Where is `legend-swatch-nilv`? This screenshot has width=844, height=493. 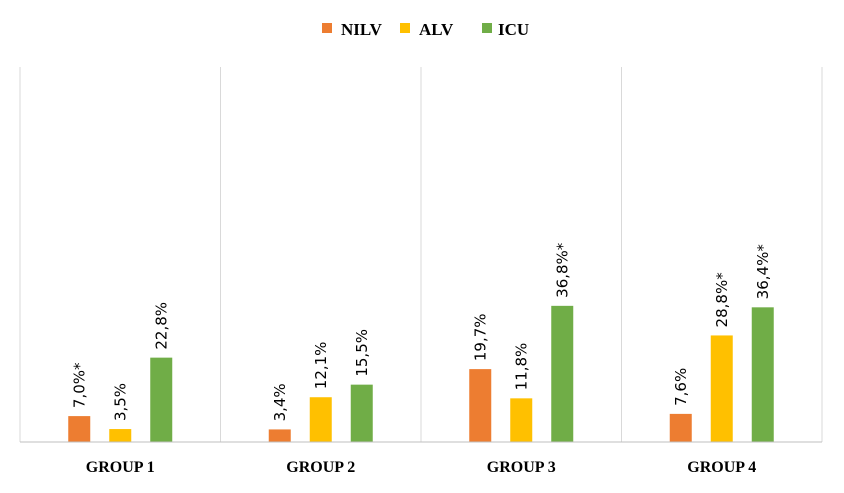
legend-swatch-nilv is located at coordinates (327, 28).